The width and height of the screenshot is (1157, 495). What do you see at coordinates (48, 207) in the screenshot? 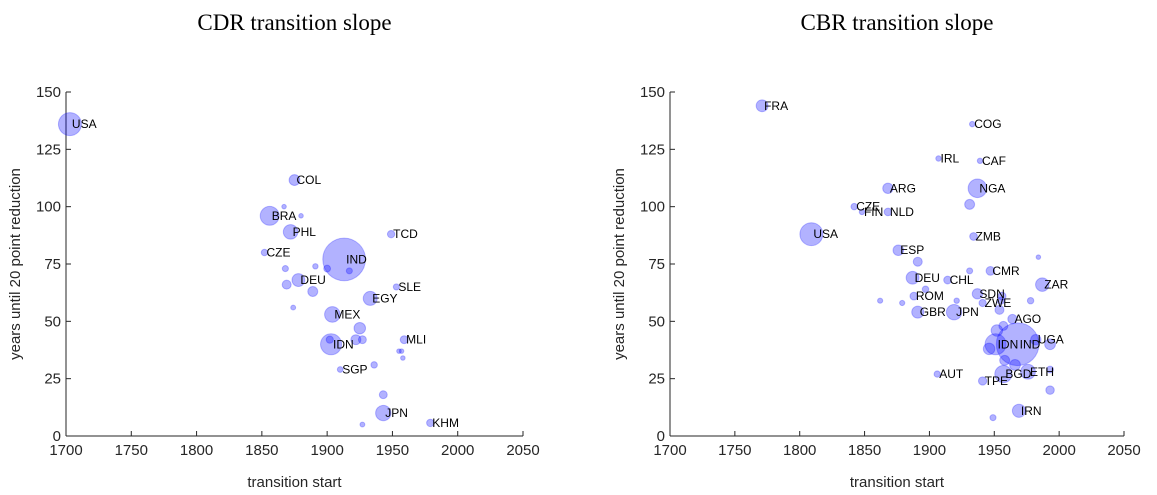
I see `y-tick-label: 100` at bounding box center [48, 207].